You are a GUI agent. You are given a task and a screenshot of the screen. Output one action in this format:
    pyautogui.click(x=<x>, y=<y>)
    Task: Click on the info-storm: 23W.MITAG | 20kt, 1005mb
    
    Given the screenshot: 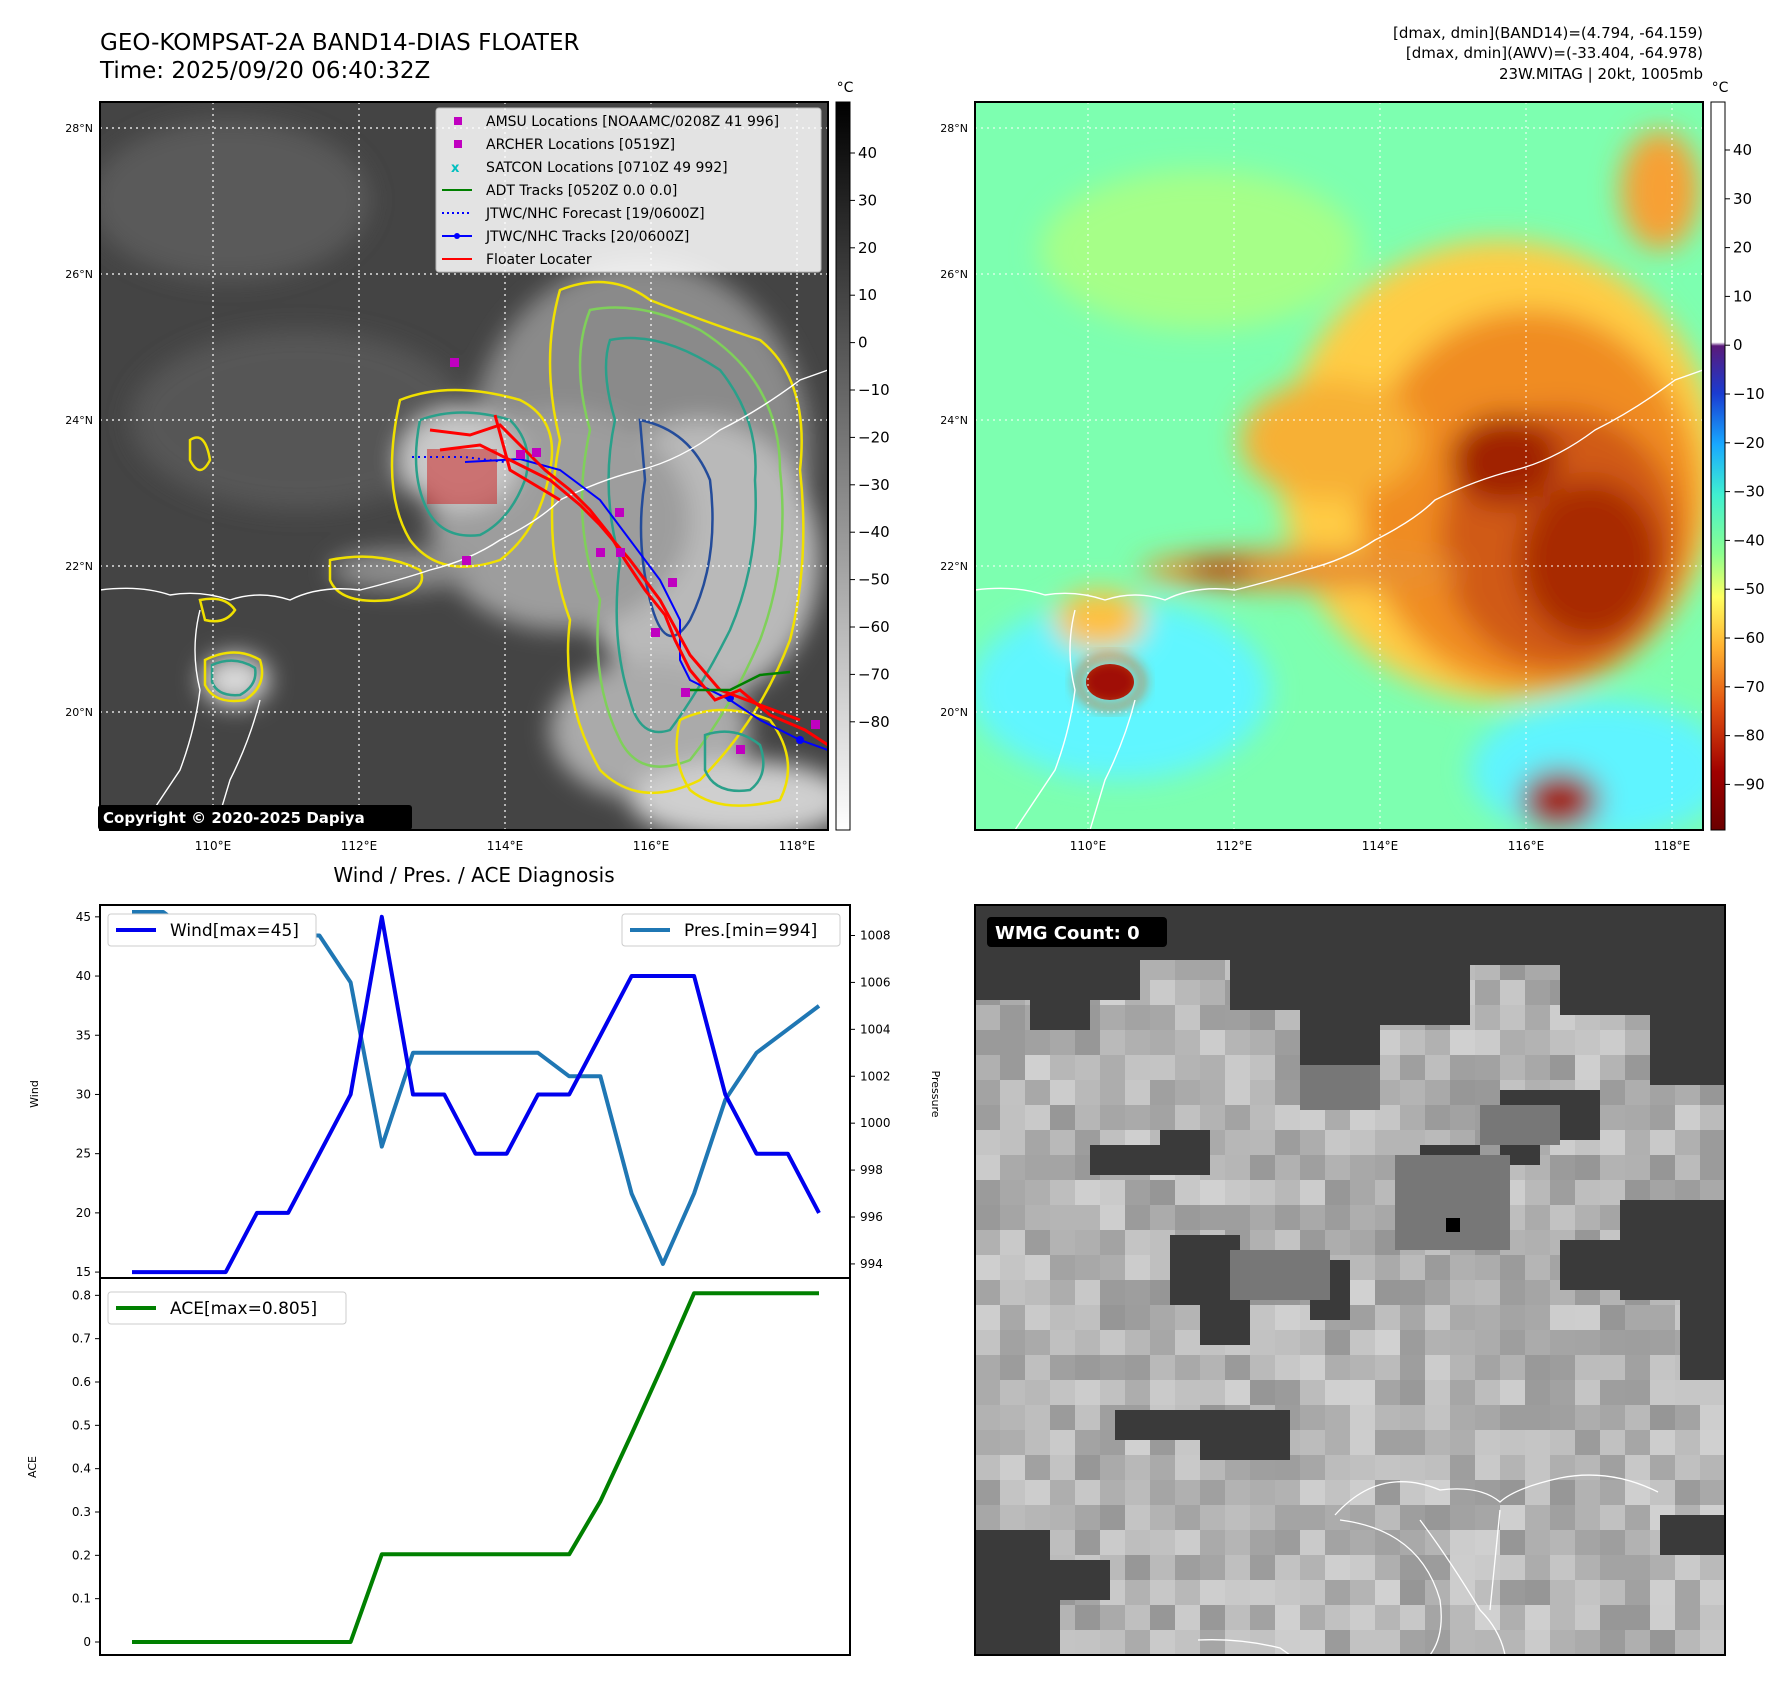 What is the action you would take?
    pyautogui.click(x=1601, y=74)
    